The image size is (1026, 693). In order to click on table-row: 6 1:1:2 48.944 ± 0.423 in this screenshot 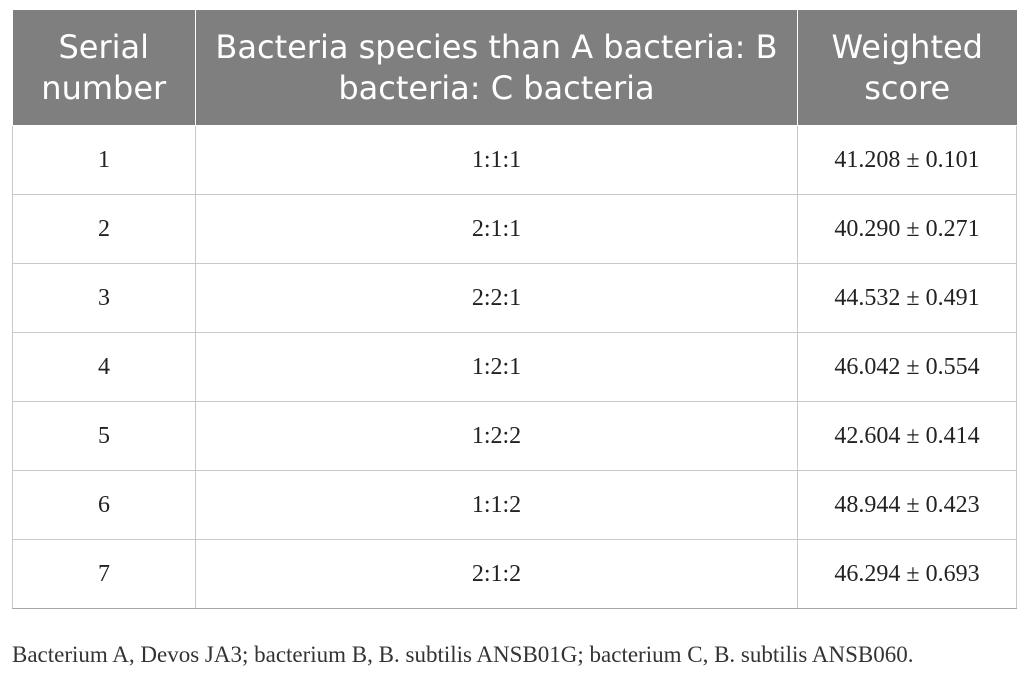, I will do `click(514, 505)`.